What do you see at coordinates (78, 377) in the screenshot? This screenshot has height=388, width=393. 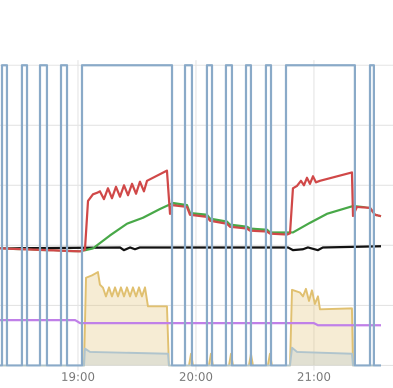 I see `x-tick-label: 19:00` at bounding box center [78, 377].